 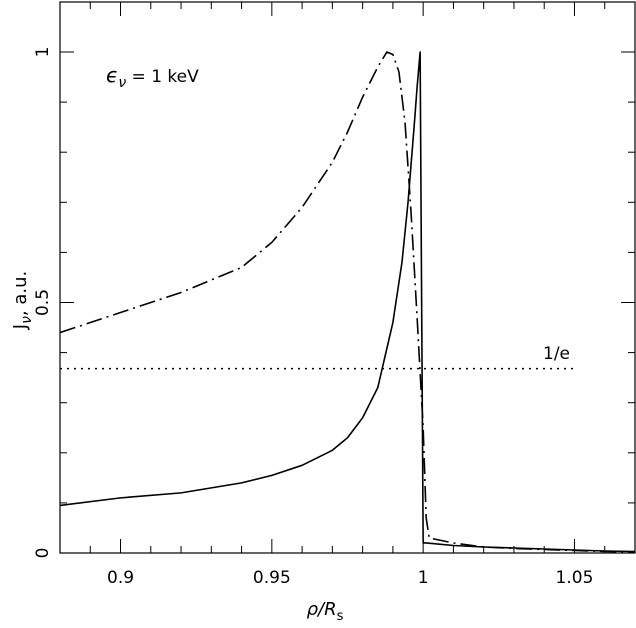 What do you see at coordinates (20, 293) in the screenshot?
I see `y-axis-label-suffix: , a.u.` at bounding box center [20, 293].